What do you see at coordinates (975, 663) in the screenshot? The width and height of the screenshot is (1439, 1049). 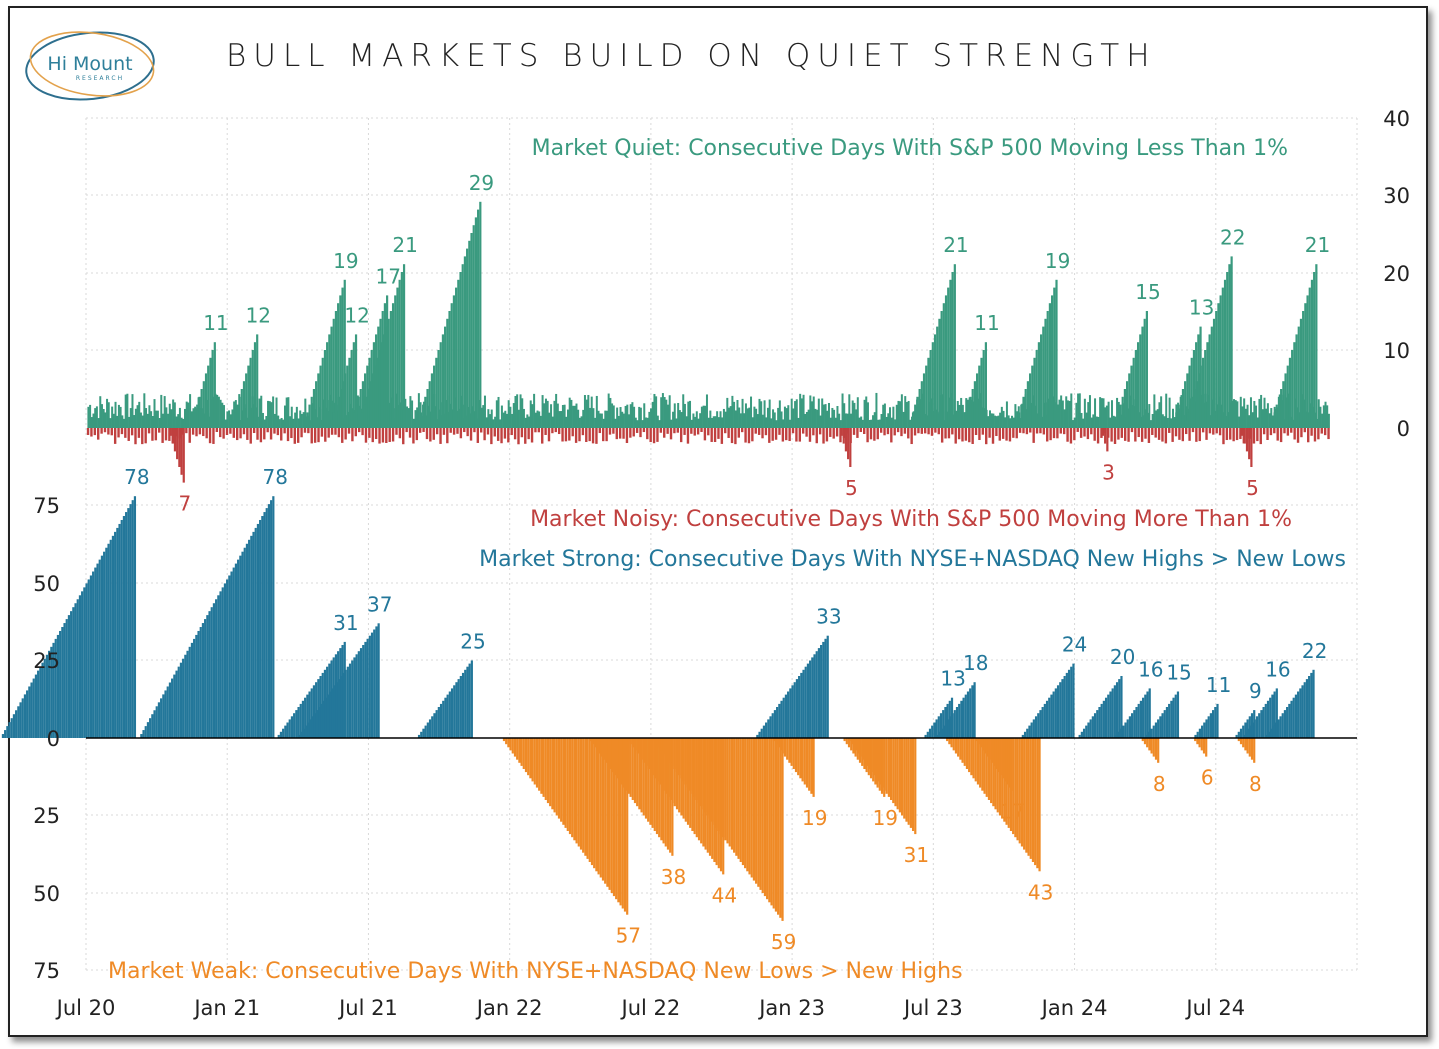 I see `strong-peak-label: 18` at bounding box center [975, 663].